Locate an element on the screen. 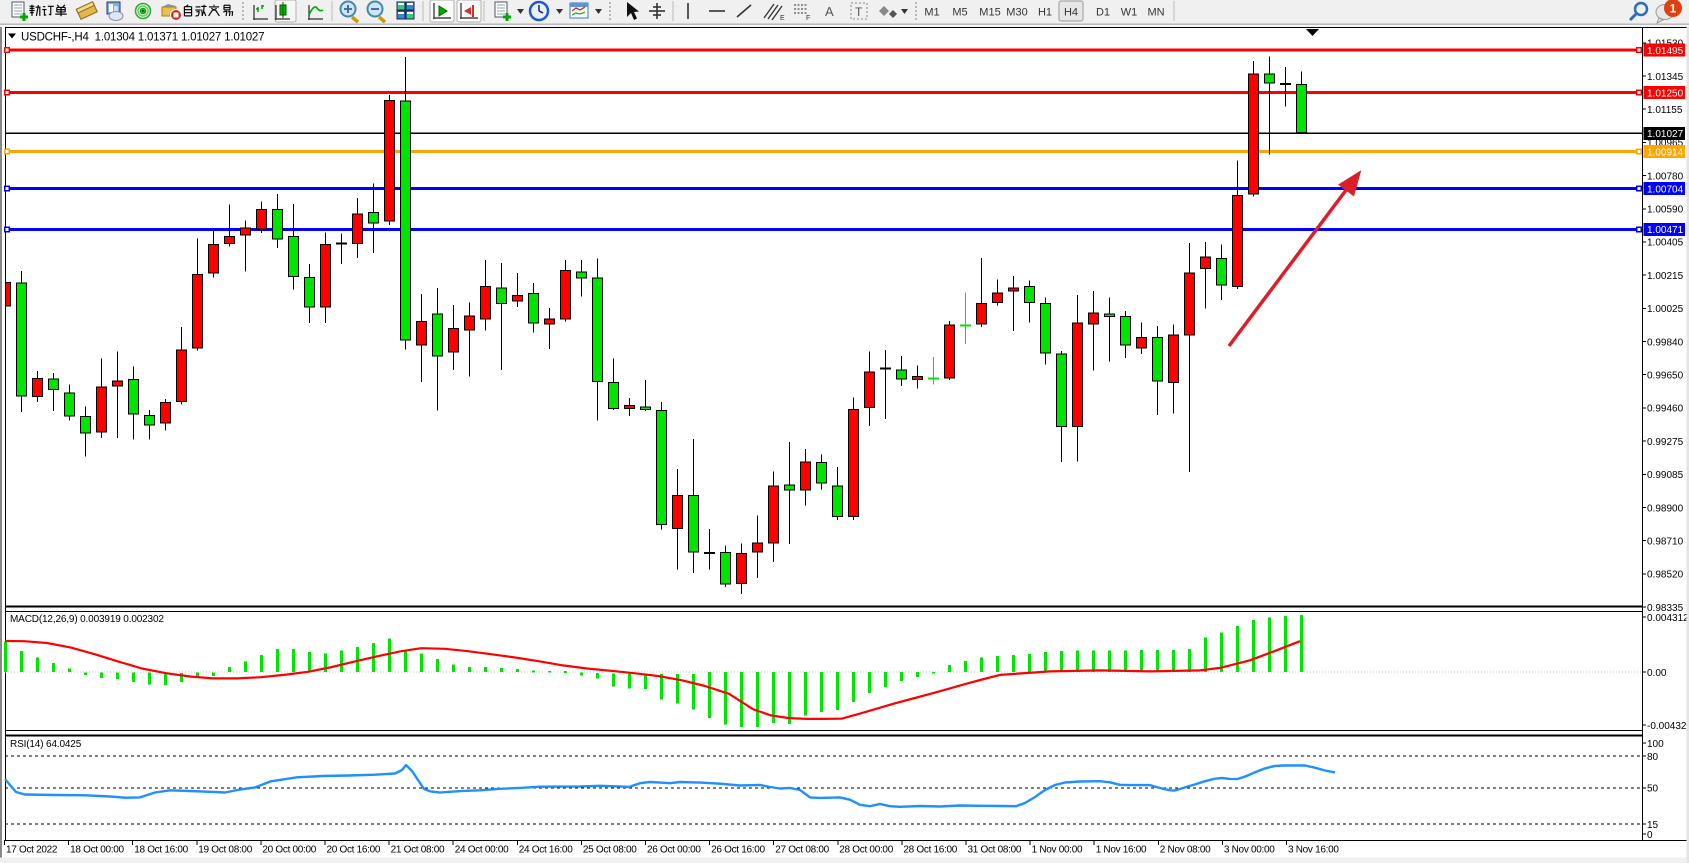 This screenshot has width=1689, height=863. svg-text: 19 Oct 08:00 is located at coordinates (225, 850).